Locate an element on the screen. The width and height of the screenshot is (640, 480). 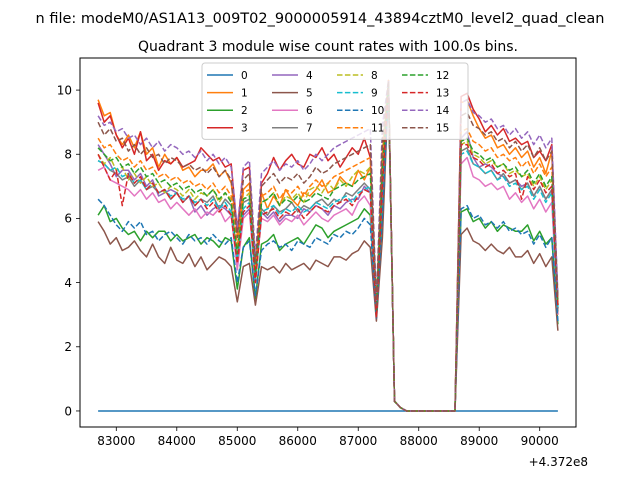
legend-label-15: 15 is located at coordinates (442, 129).